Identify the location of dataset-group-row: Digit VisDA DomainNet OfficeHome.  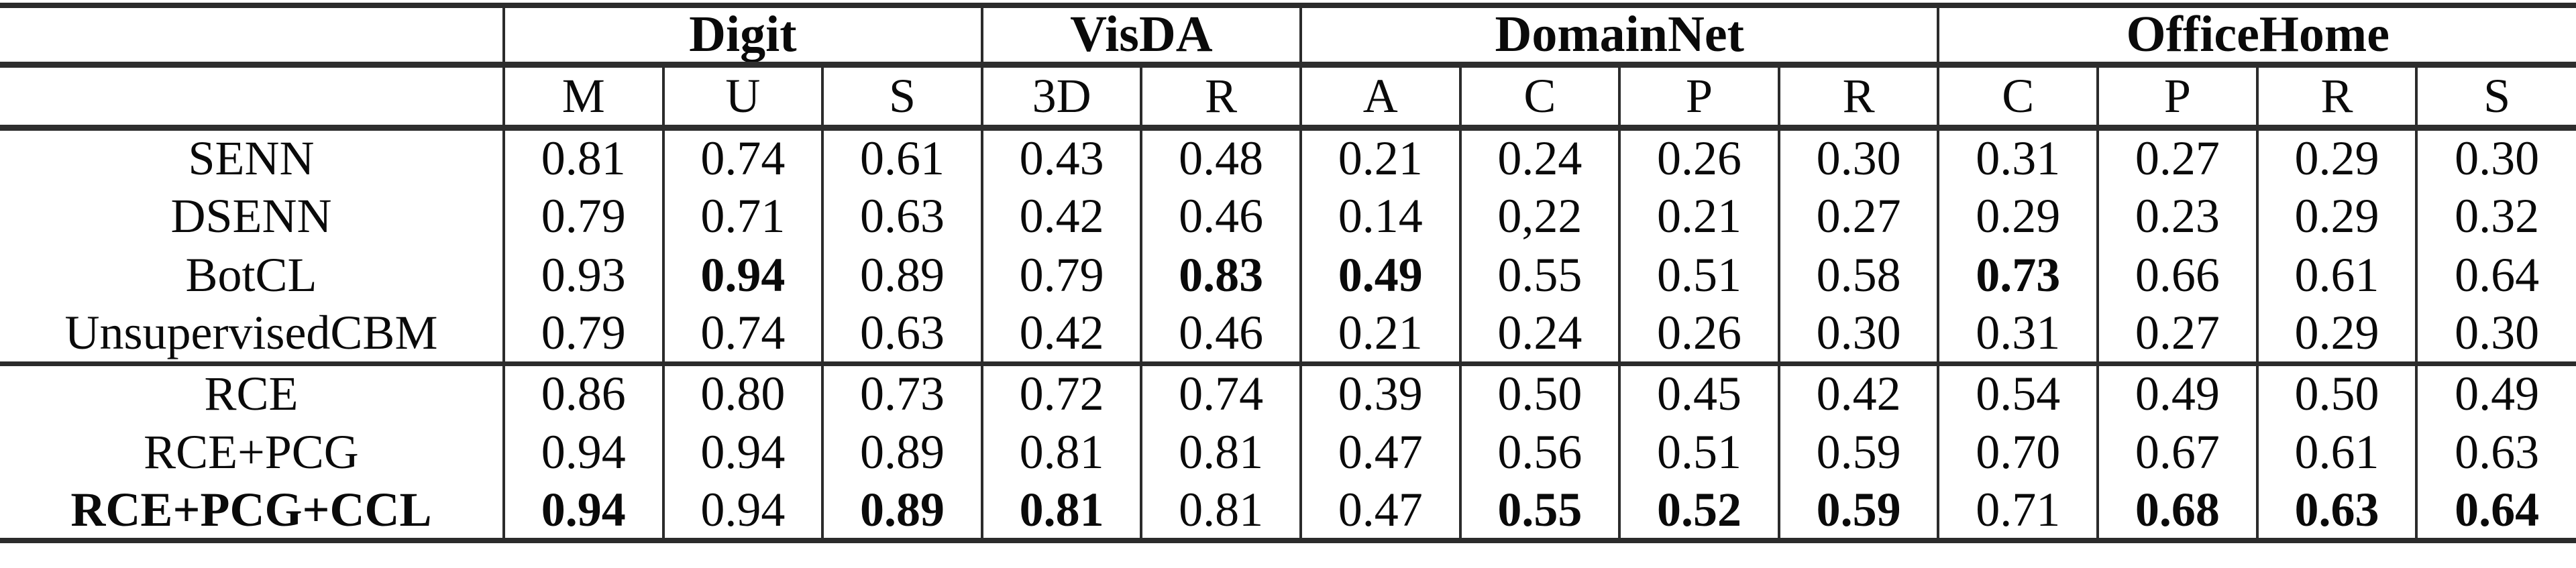
(1288, 35).